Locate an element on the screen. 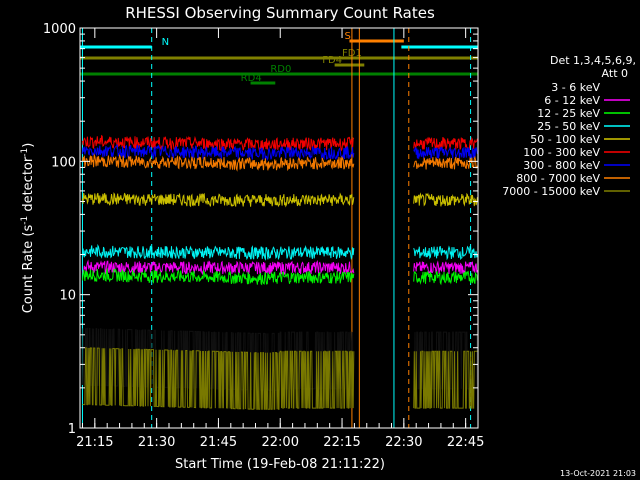 This screenshot has height=480, width=640. x-tick-label: 21:30 is located at coordinates (156, 442).